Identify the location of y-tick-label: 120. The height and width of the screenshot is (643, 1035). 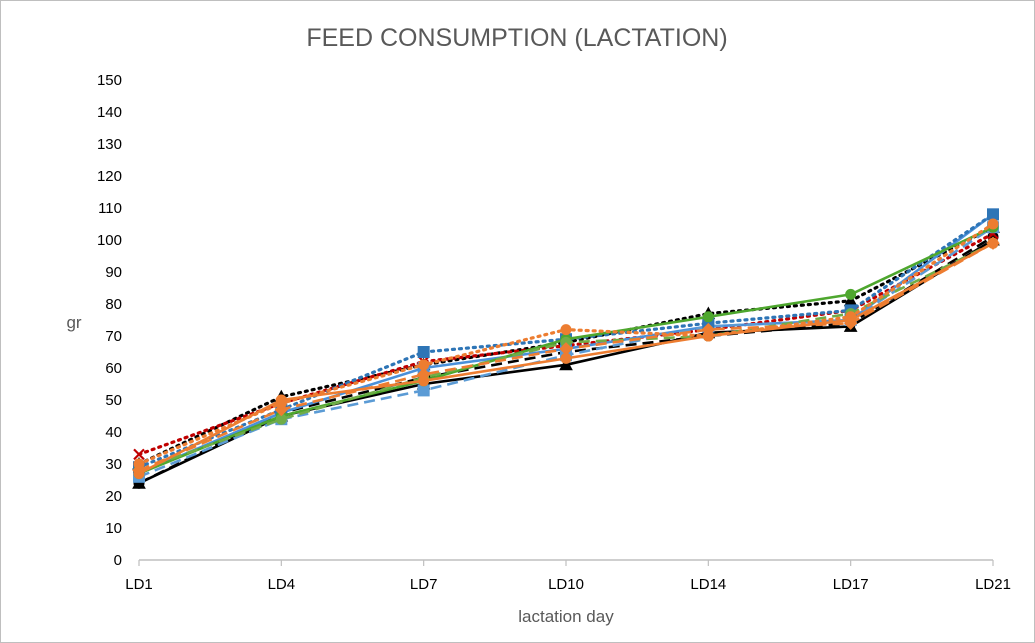
(109, 176).